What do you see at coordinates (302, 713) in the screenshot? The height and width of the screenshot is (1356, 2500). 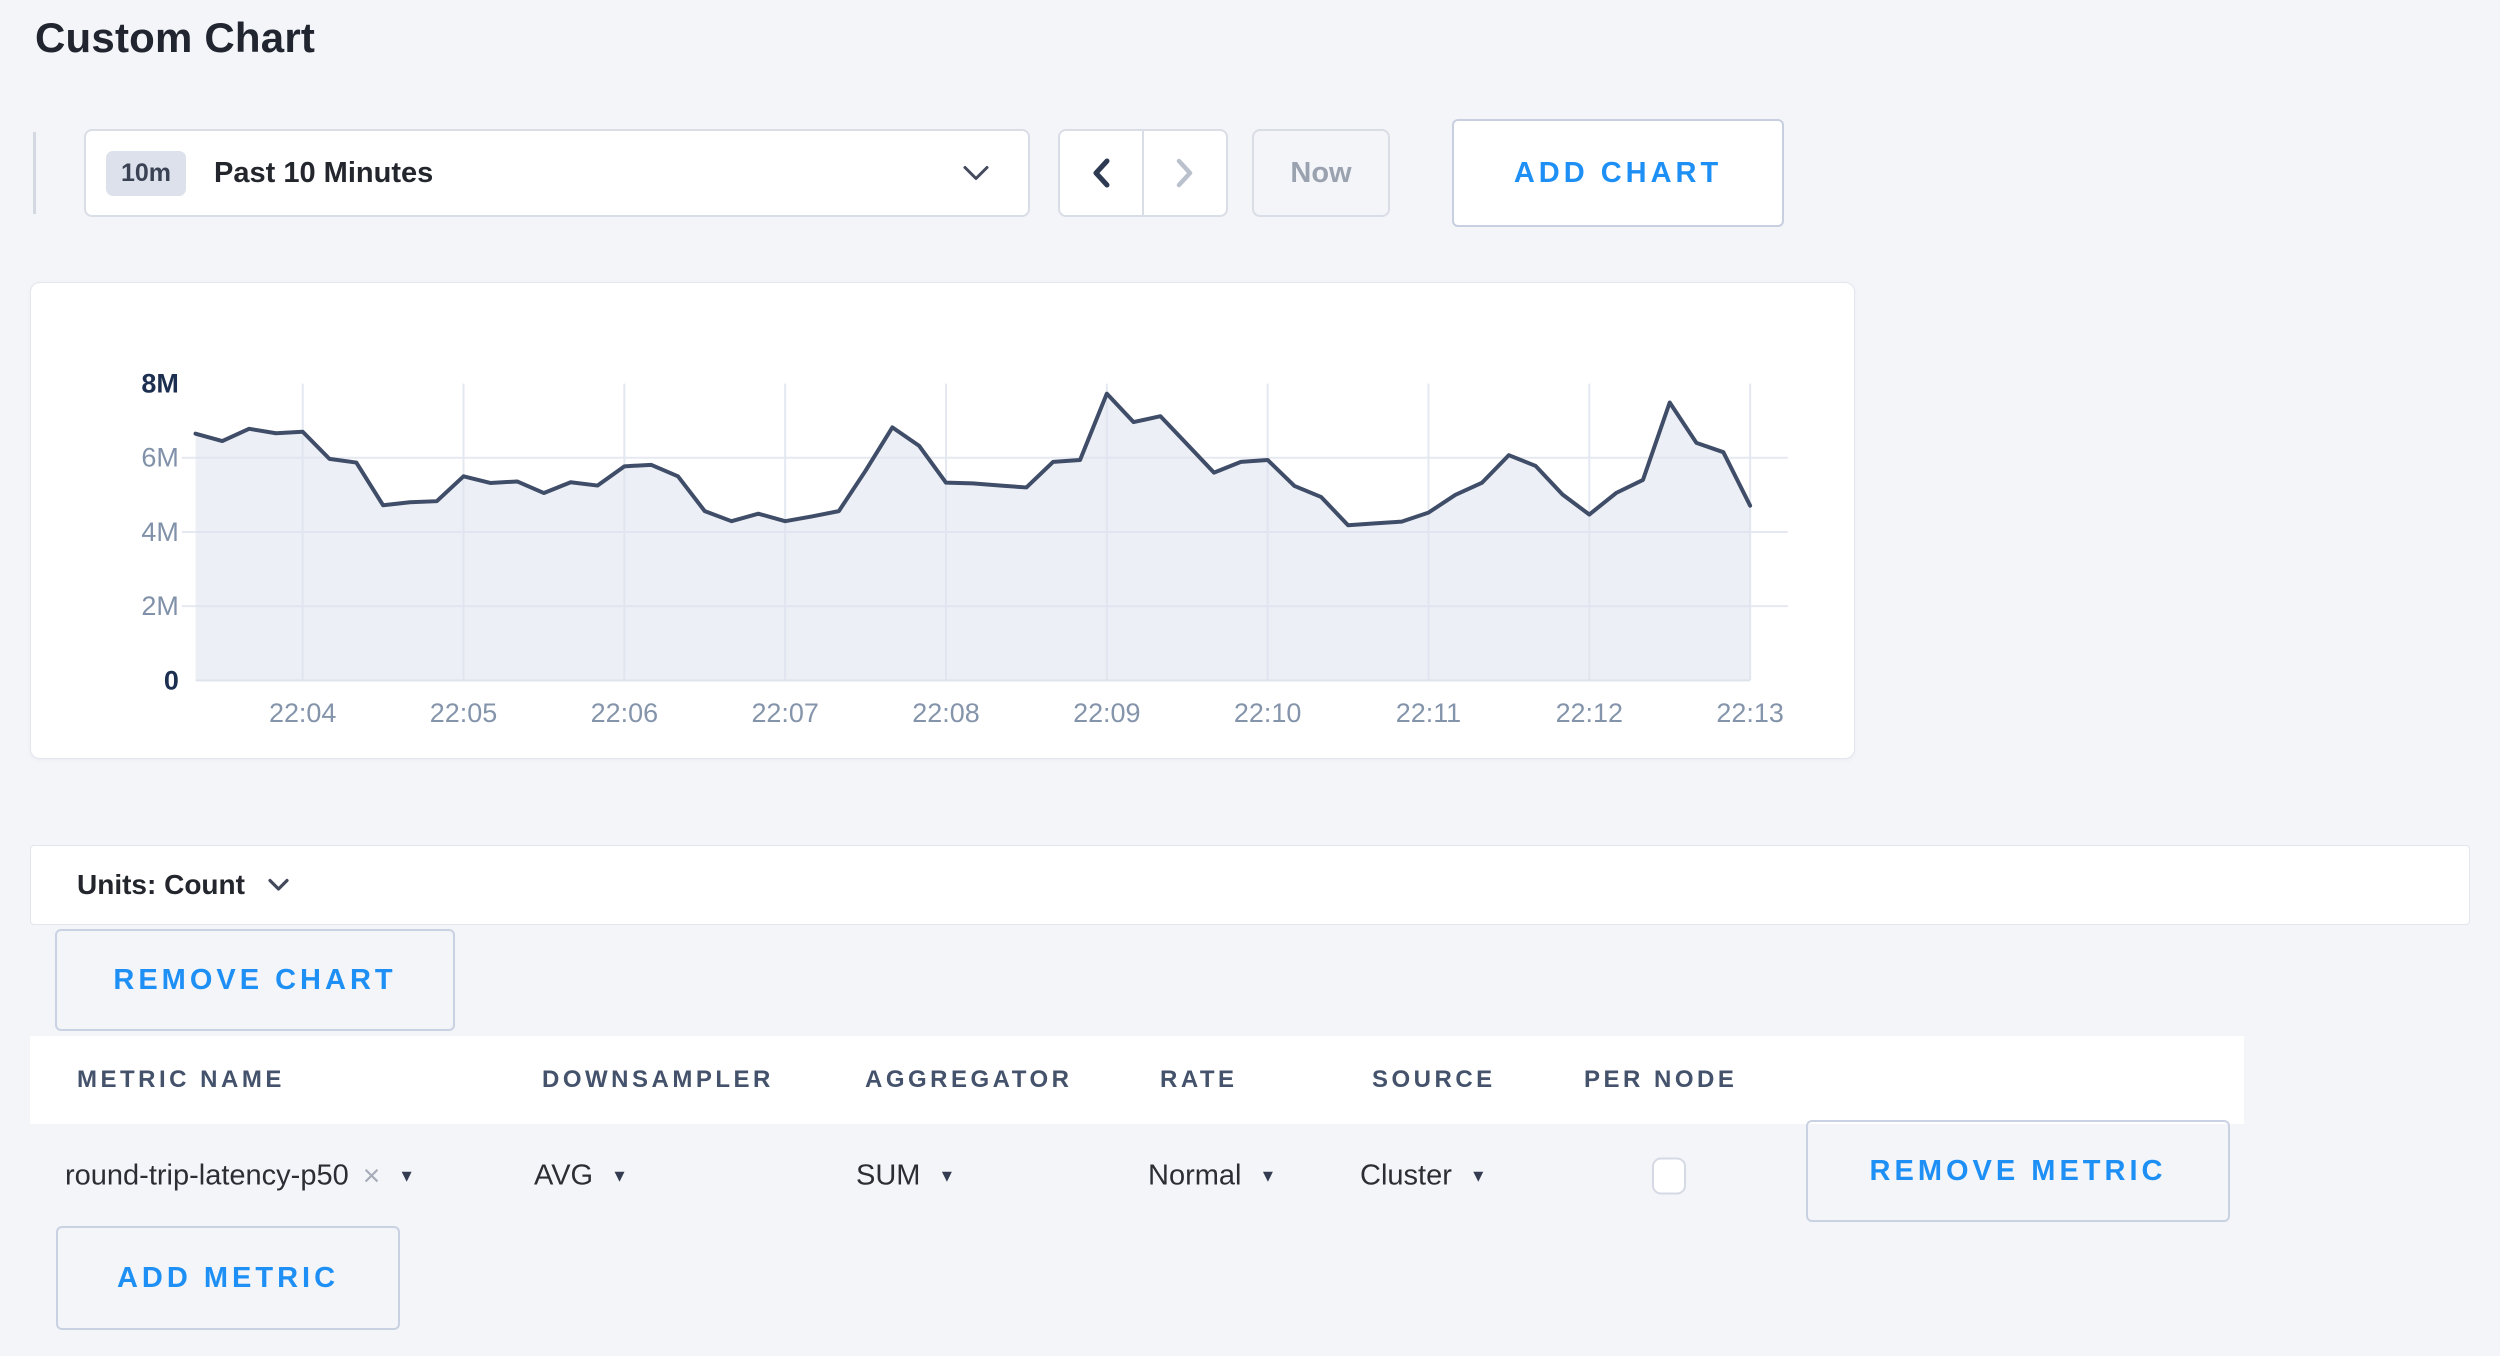 I see `svg-text: 22:04` at bounding box center [302, 713].